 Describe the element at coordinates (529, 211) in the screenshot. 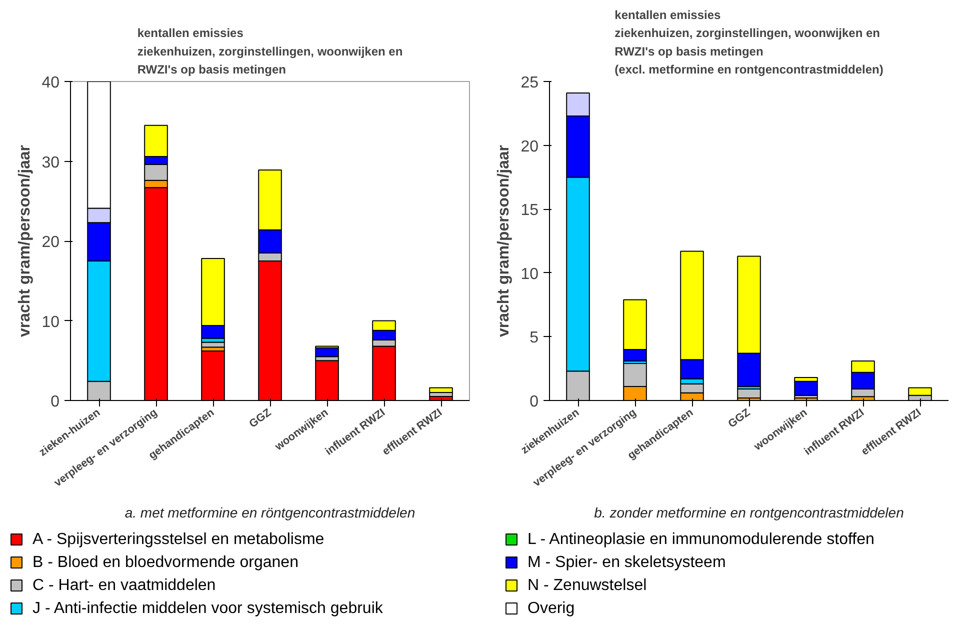

I see `y-tick-label: 15` at that location.